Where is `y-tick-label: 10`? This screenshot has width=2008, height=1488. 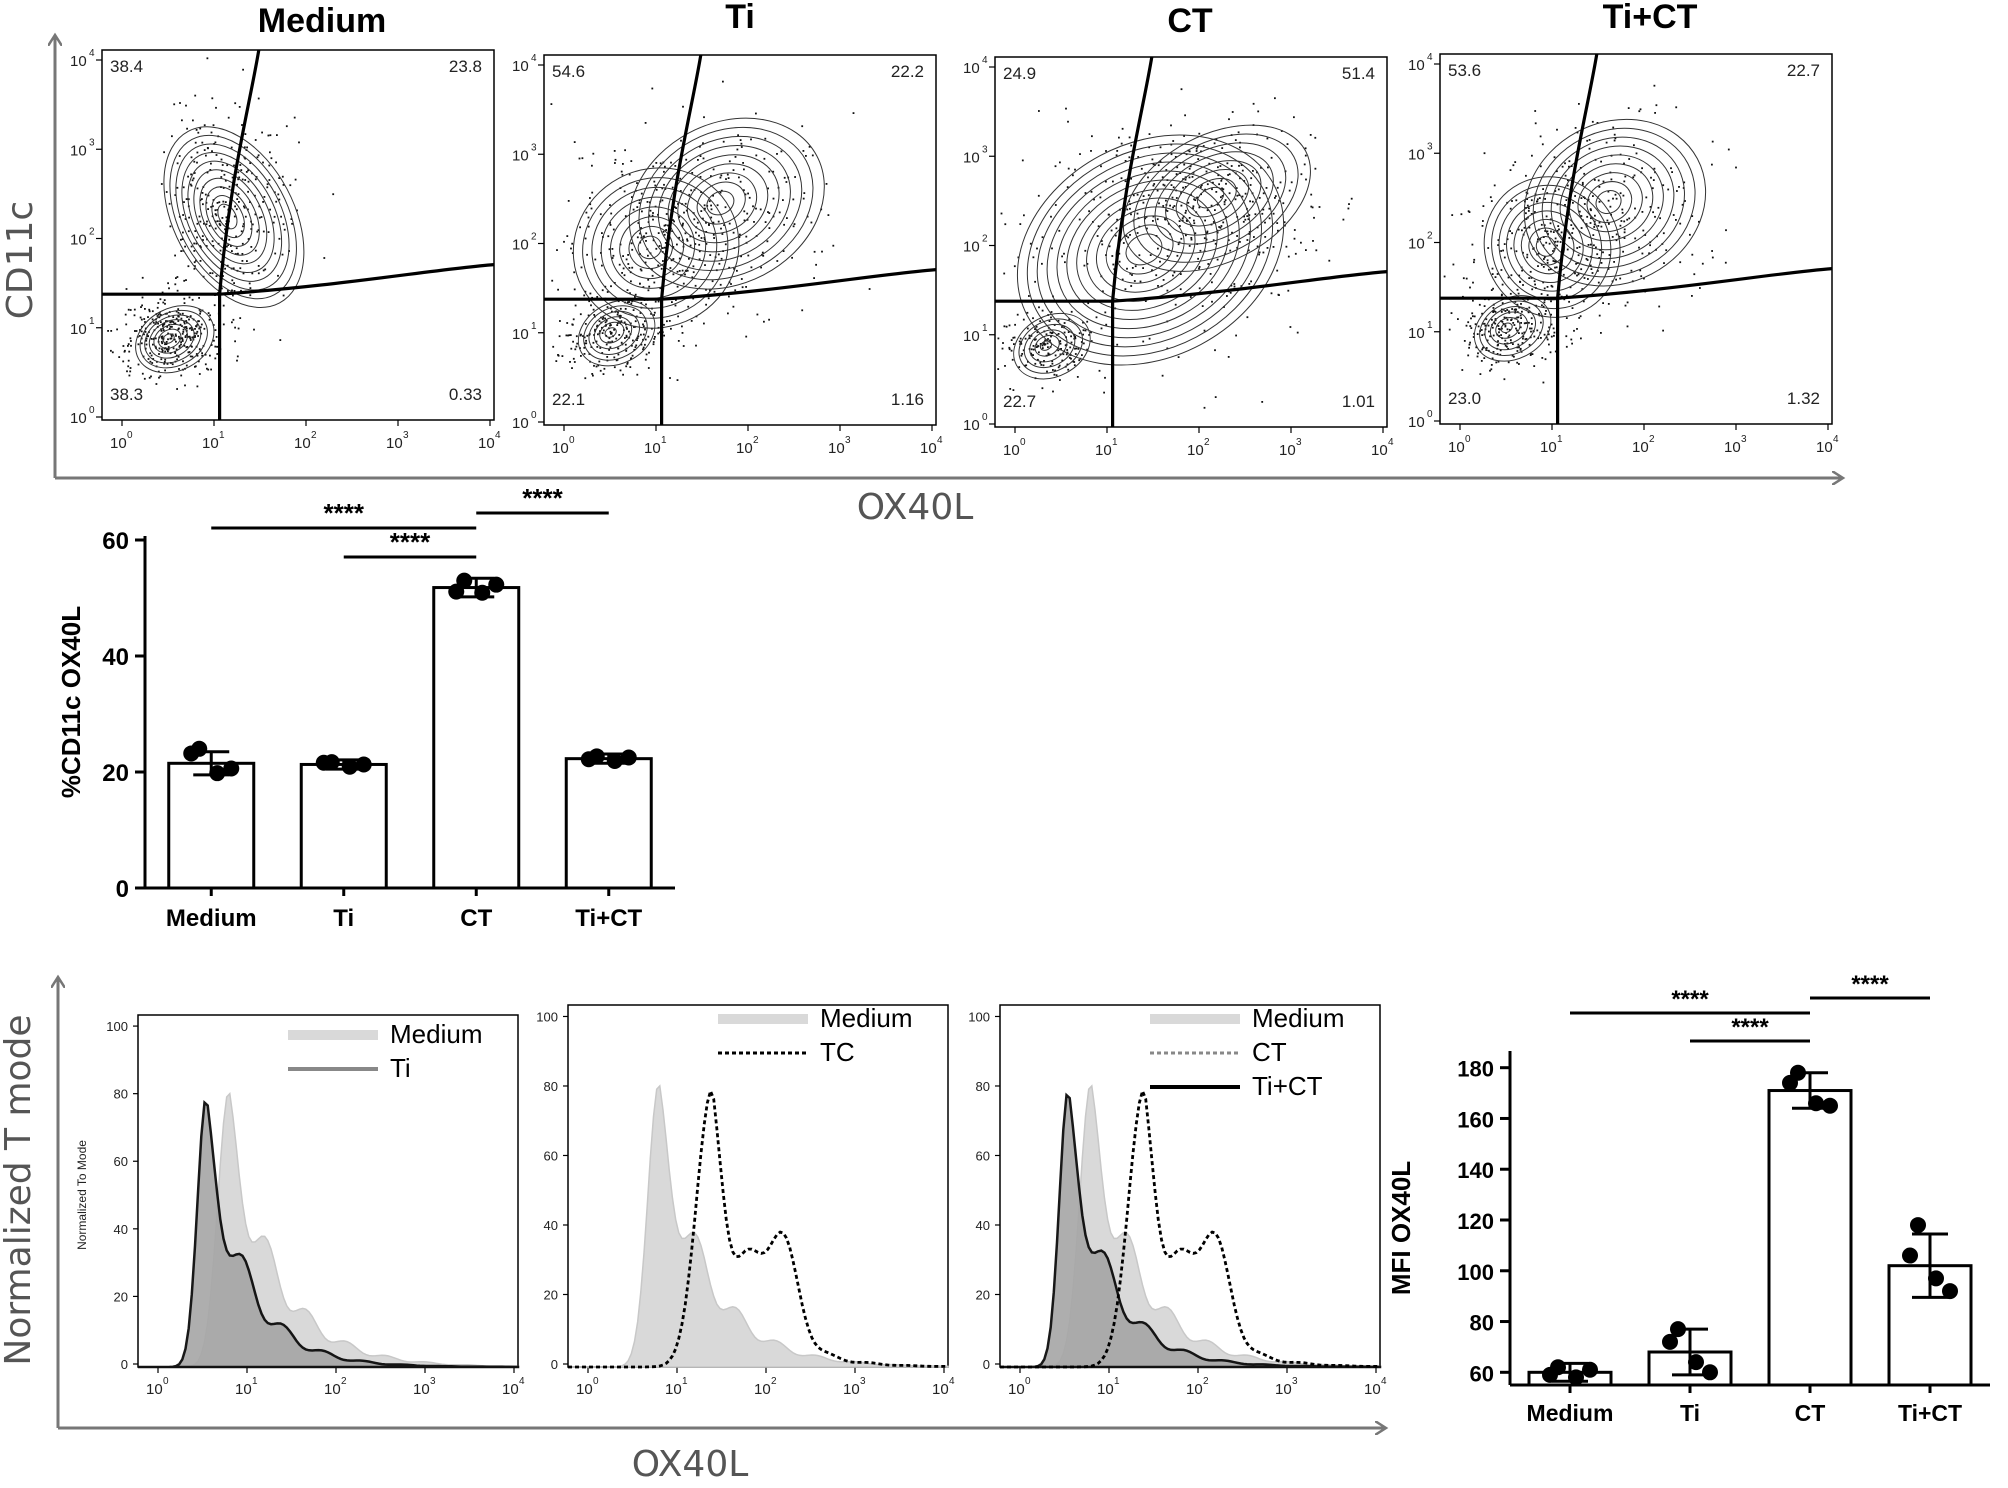
y-tick-label: 10 is located at coordinates (1416, 154).